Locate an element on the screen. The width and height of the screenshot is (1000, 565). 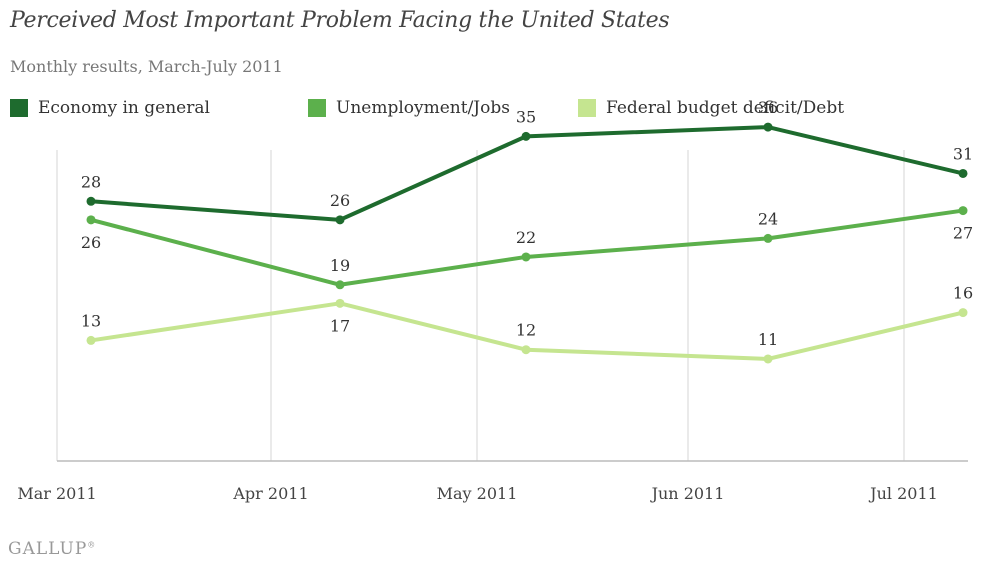
x-tick-label: May 2011 is located at coordinates (477, 493).